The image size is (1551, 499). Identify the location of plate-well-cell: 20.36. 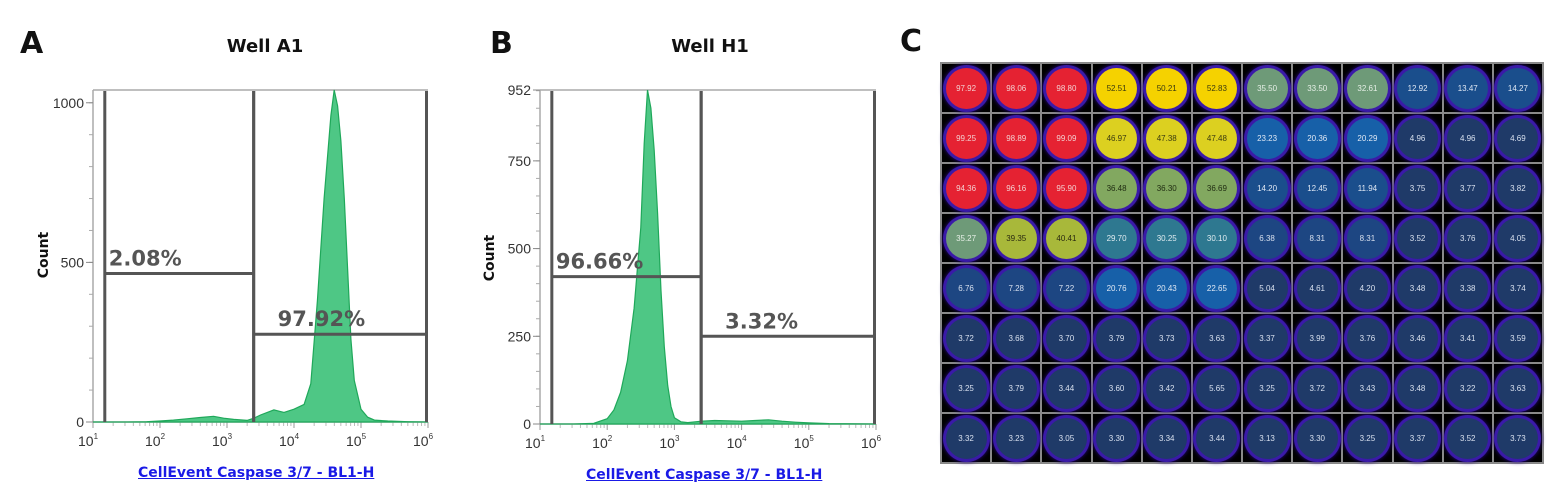
(1317, 138).